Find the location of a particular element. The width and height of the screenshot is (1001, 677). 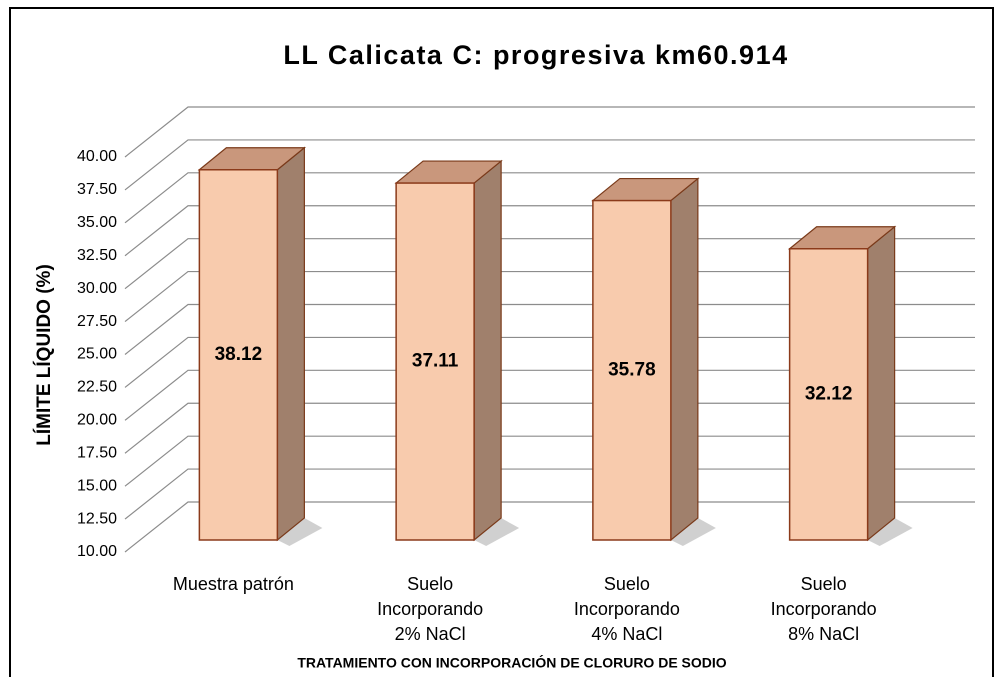

x-tick-label: Muestra patrón is located at coordinates (233, 584).